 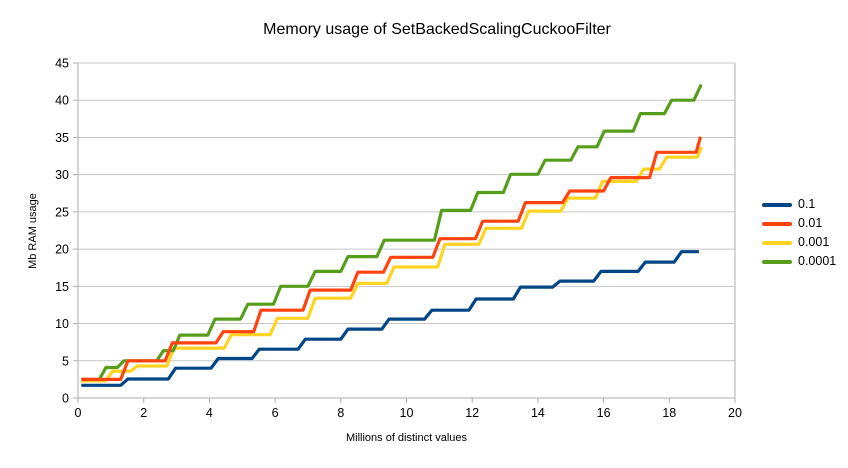 I want to click on x-tick-label: 12, so click(x=472, y=413).